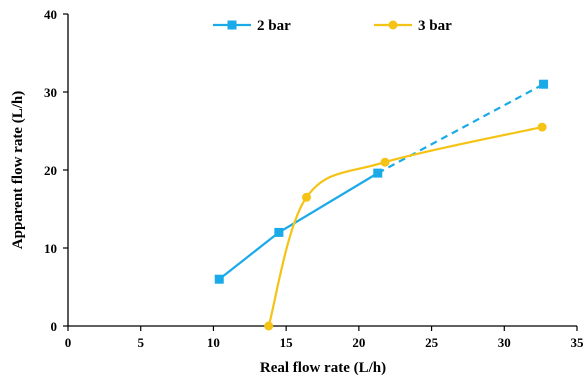 The height and width of the screenshot is (379, 585). Describe the element at coordinates (18, 170) in the screenshot. I see `y-axis-title: Apparent flow rate (L/h)` at that location.